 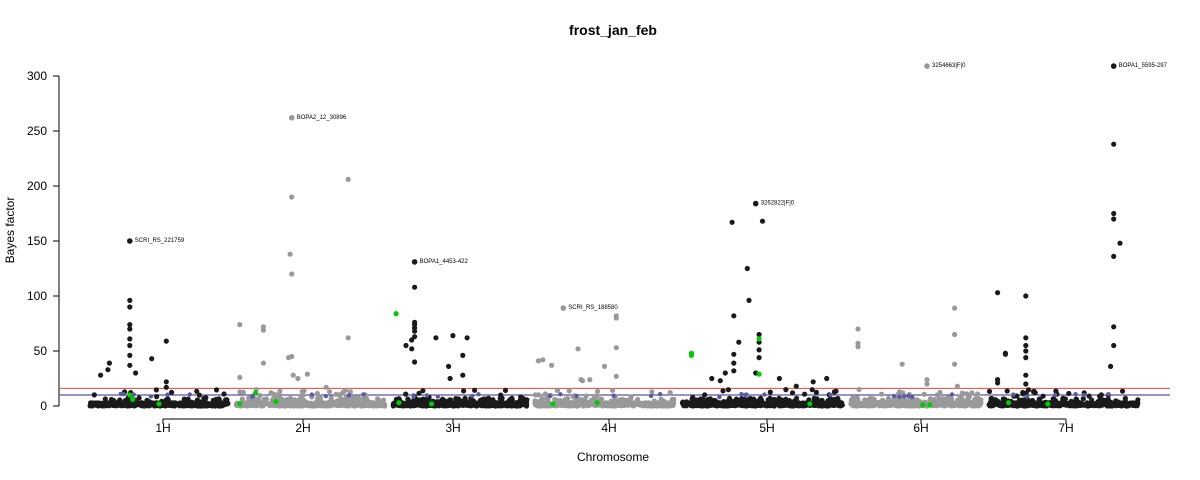 I want to click on annotation-label: BOPA2_12_30896, so click(x=322, y=118).